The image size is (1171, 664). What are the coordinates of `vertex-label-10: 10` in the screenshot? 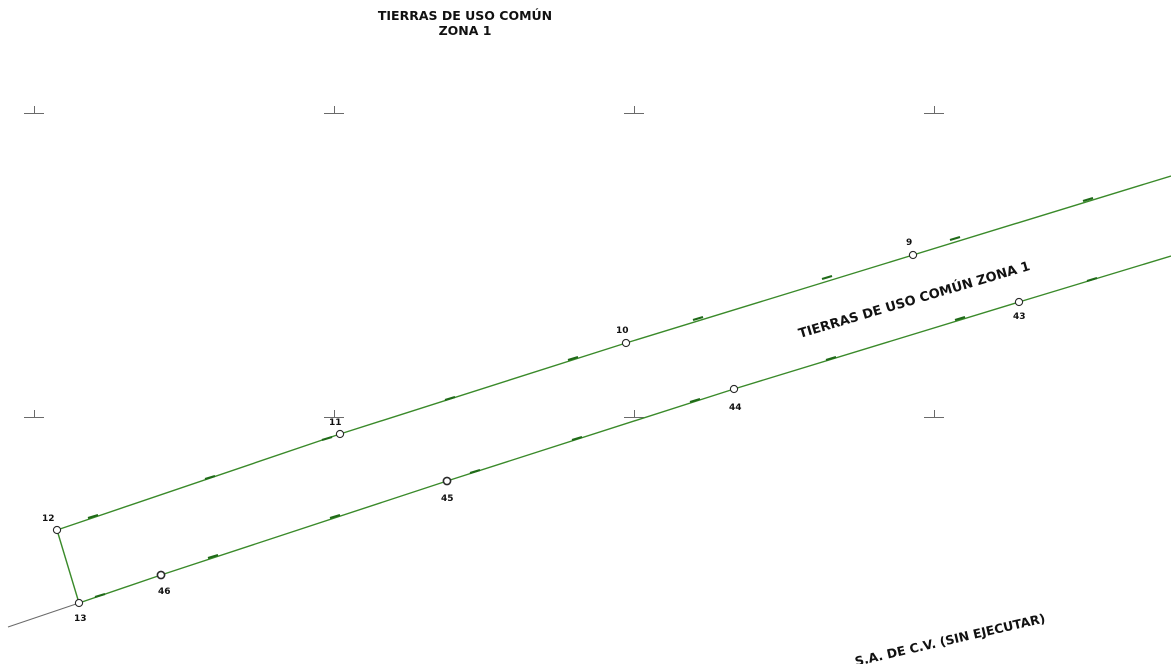 It's located at (622, 331).